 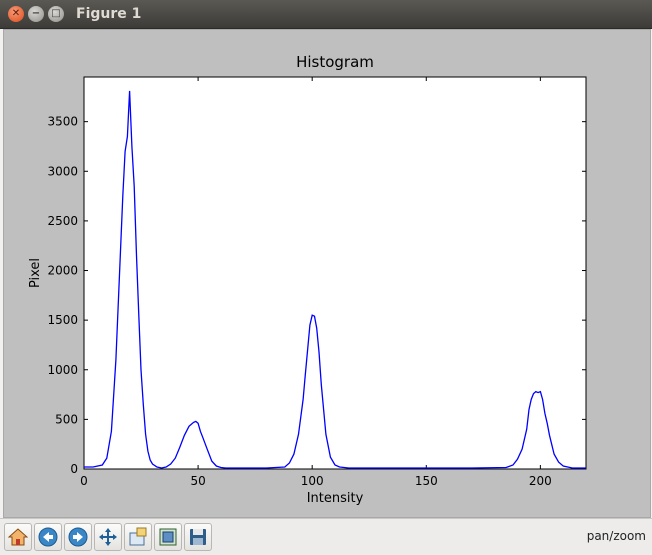 I want to click on zoom-rect-icon, so click(x=138, y=536).